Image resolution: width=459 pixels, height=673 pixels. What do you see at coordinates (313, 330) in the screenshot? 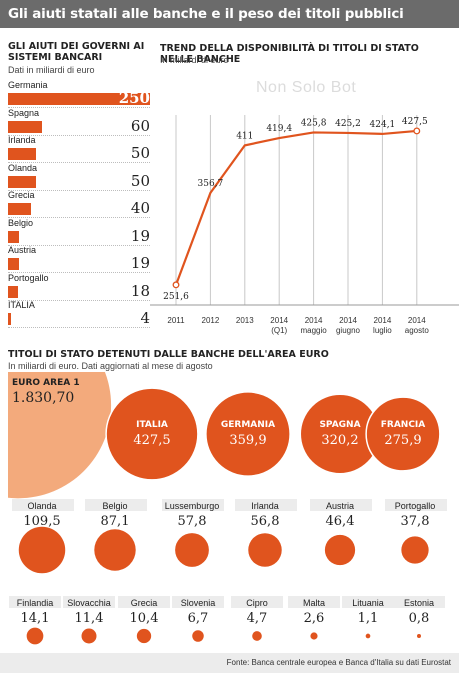
I see `x-tick-label: maggio` at bounding box center [313, 330].